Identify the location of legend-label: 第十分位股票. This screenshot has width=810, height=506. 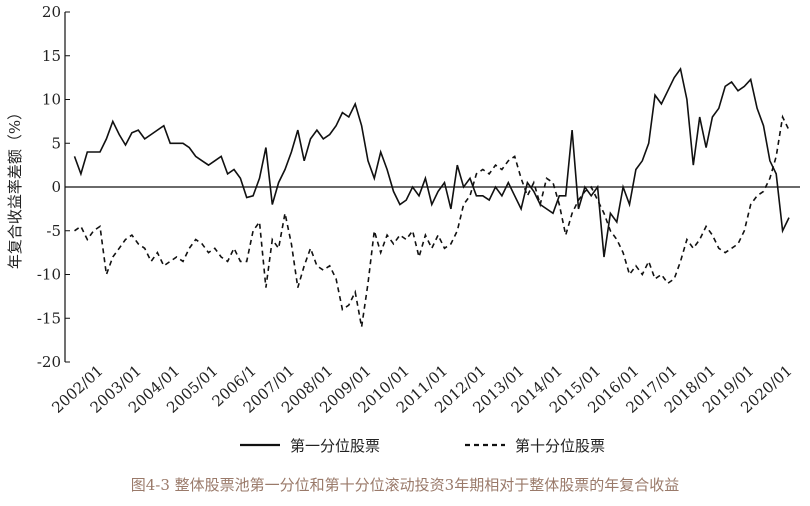
(560, 446).